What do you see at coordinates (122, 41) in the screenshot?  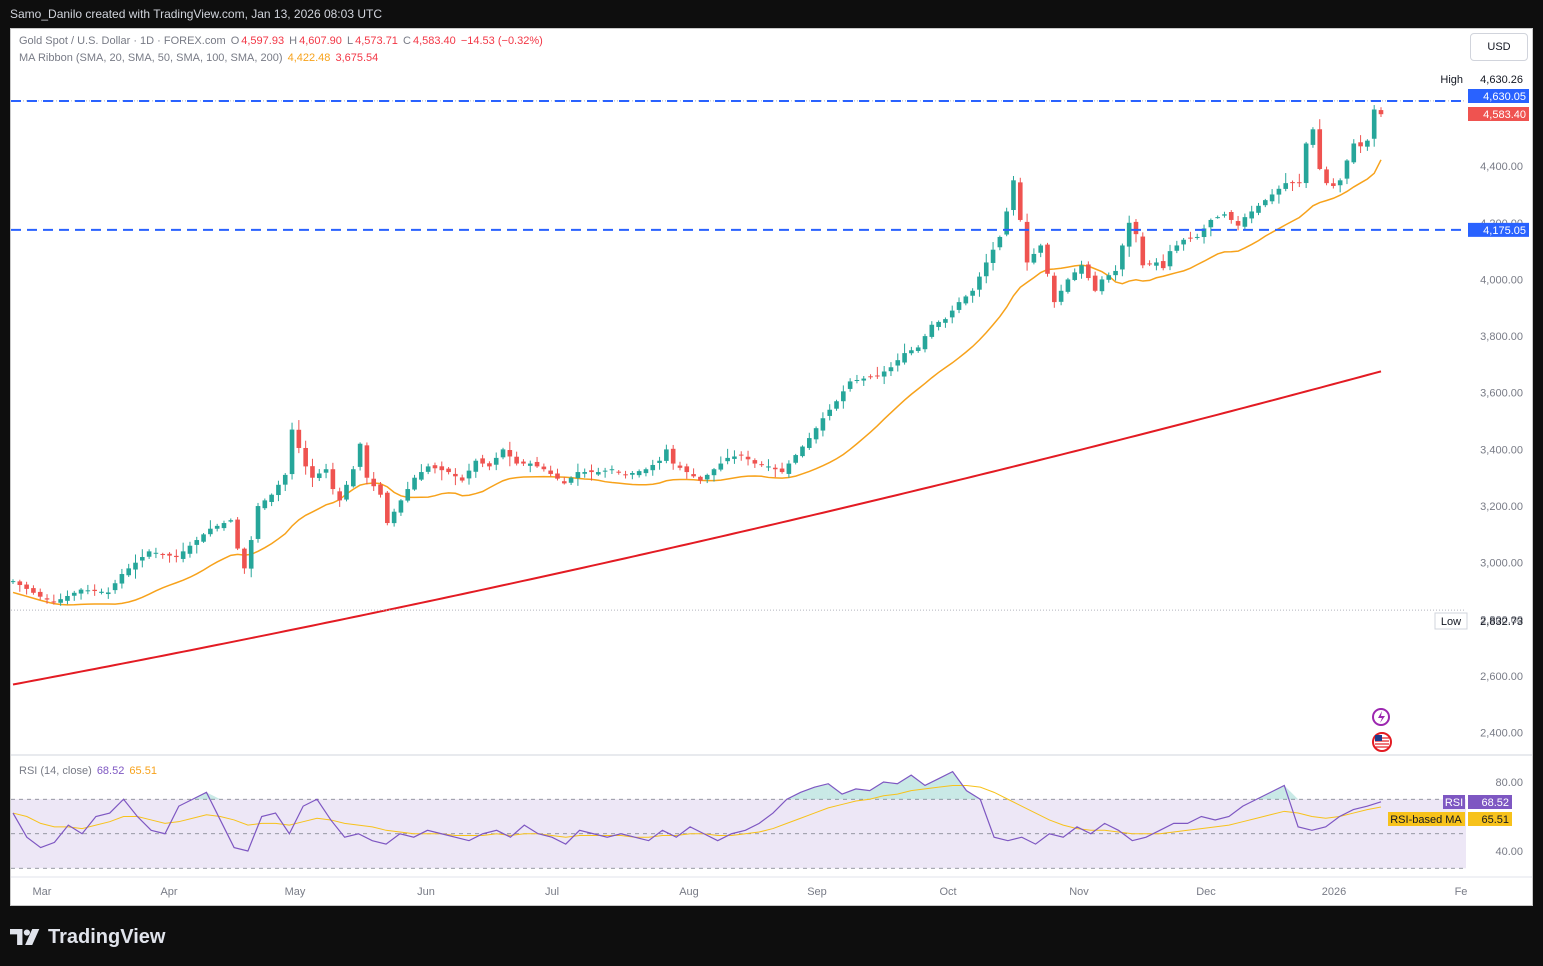 I see `symbol-name: Gold Spot / U.S. Dollar · 1D · FOREX.com` at bounding box center [122, 41].